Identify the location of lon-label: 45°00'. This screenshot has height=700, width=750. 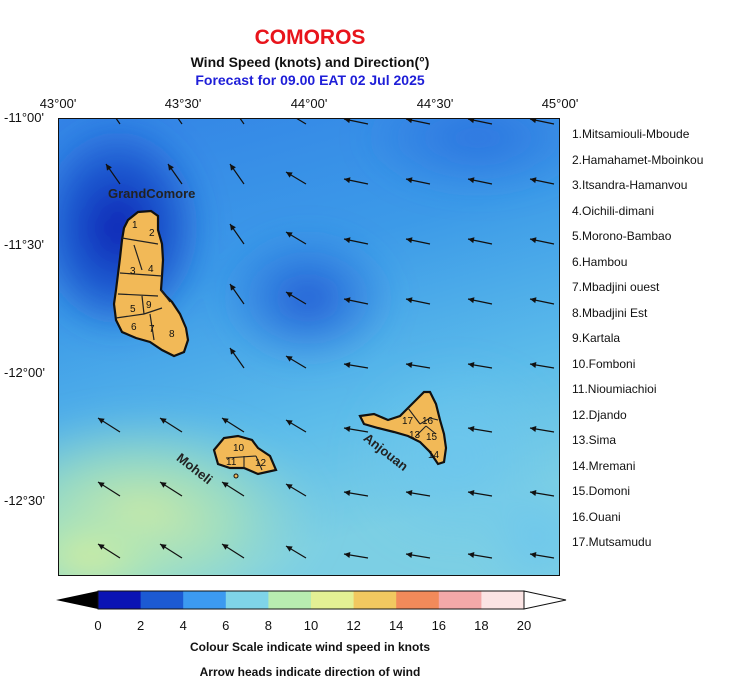
(560, 103).